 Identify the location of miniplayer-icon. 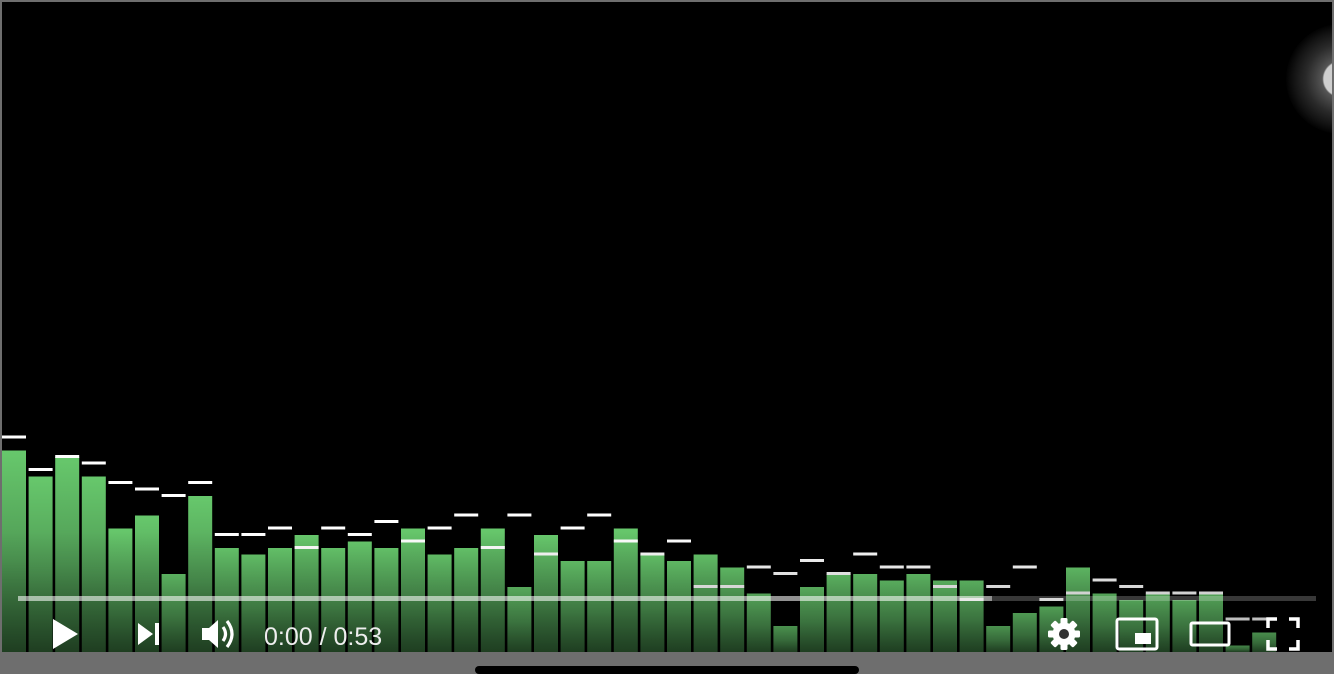
(1137, 634).